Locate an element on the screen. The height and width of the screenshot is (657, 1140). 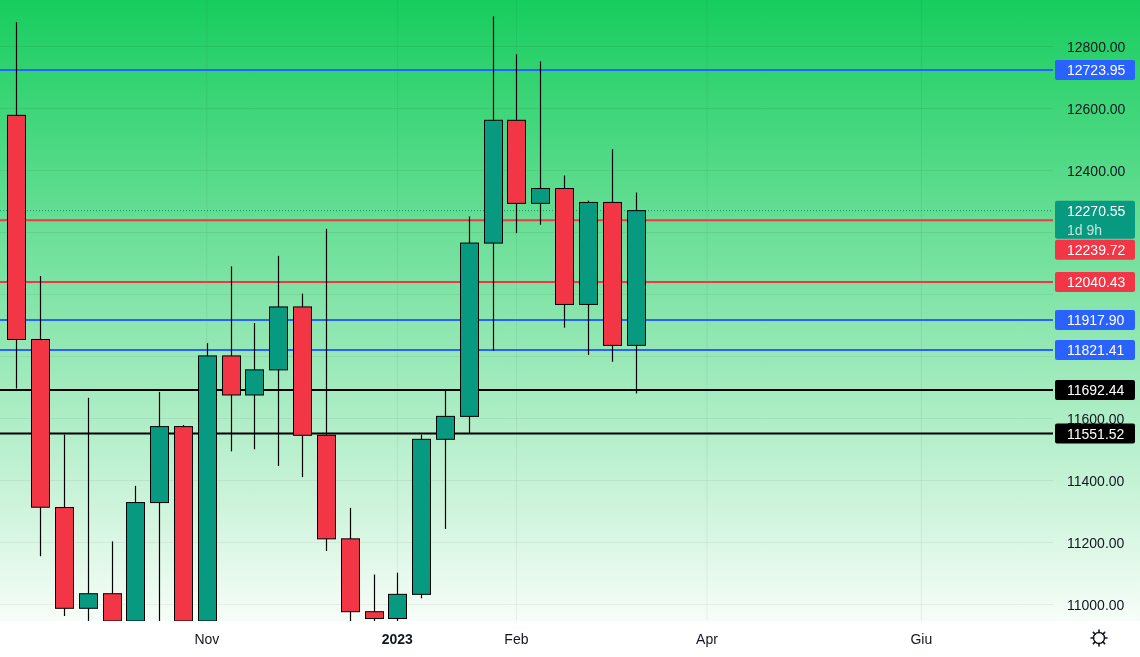
y-tick-label: 12800.00 is located at coordinates (1096, 46).